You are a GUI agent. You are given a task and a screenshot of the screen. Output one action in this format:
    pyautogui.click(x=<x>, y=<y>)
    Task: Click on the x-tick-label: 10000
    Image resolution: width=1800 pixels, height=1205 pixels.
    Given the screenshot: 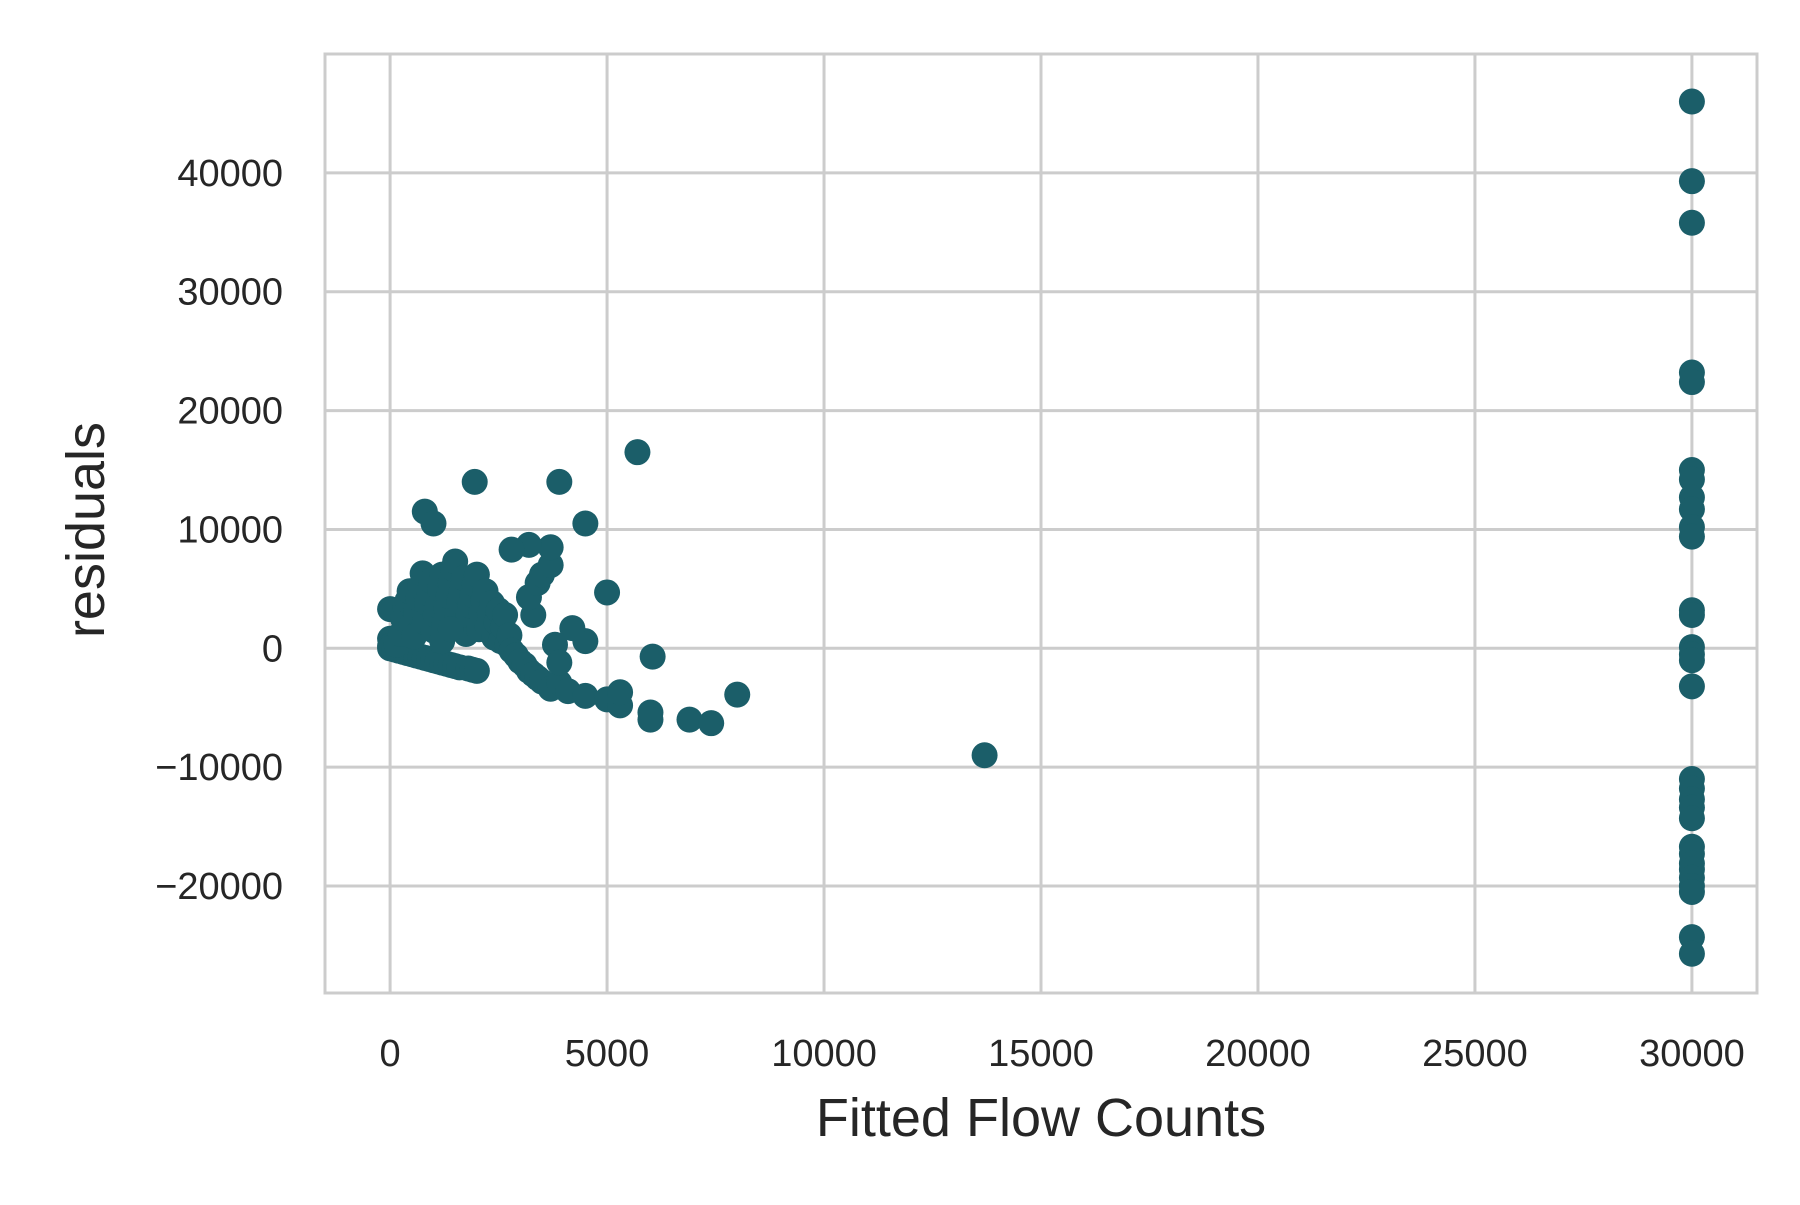 What is the action you would take?
    pyautogui.click(x=824, y=1054)
    